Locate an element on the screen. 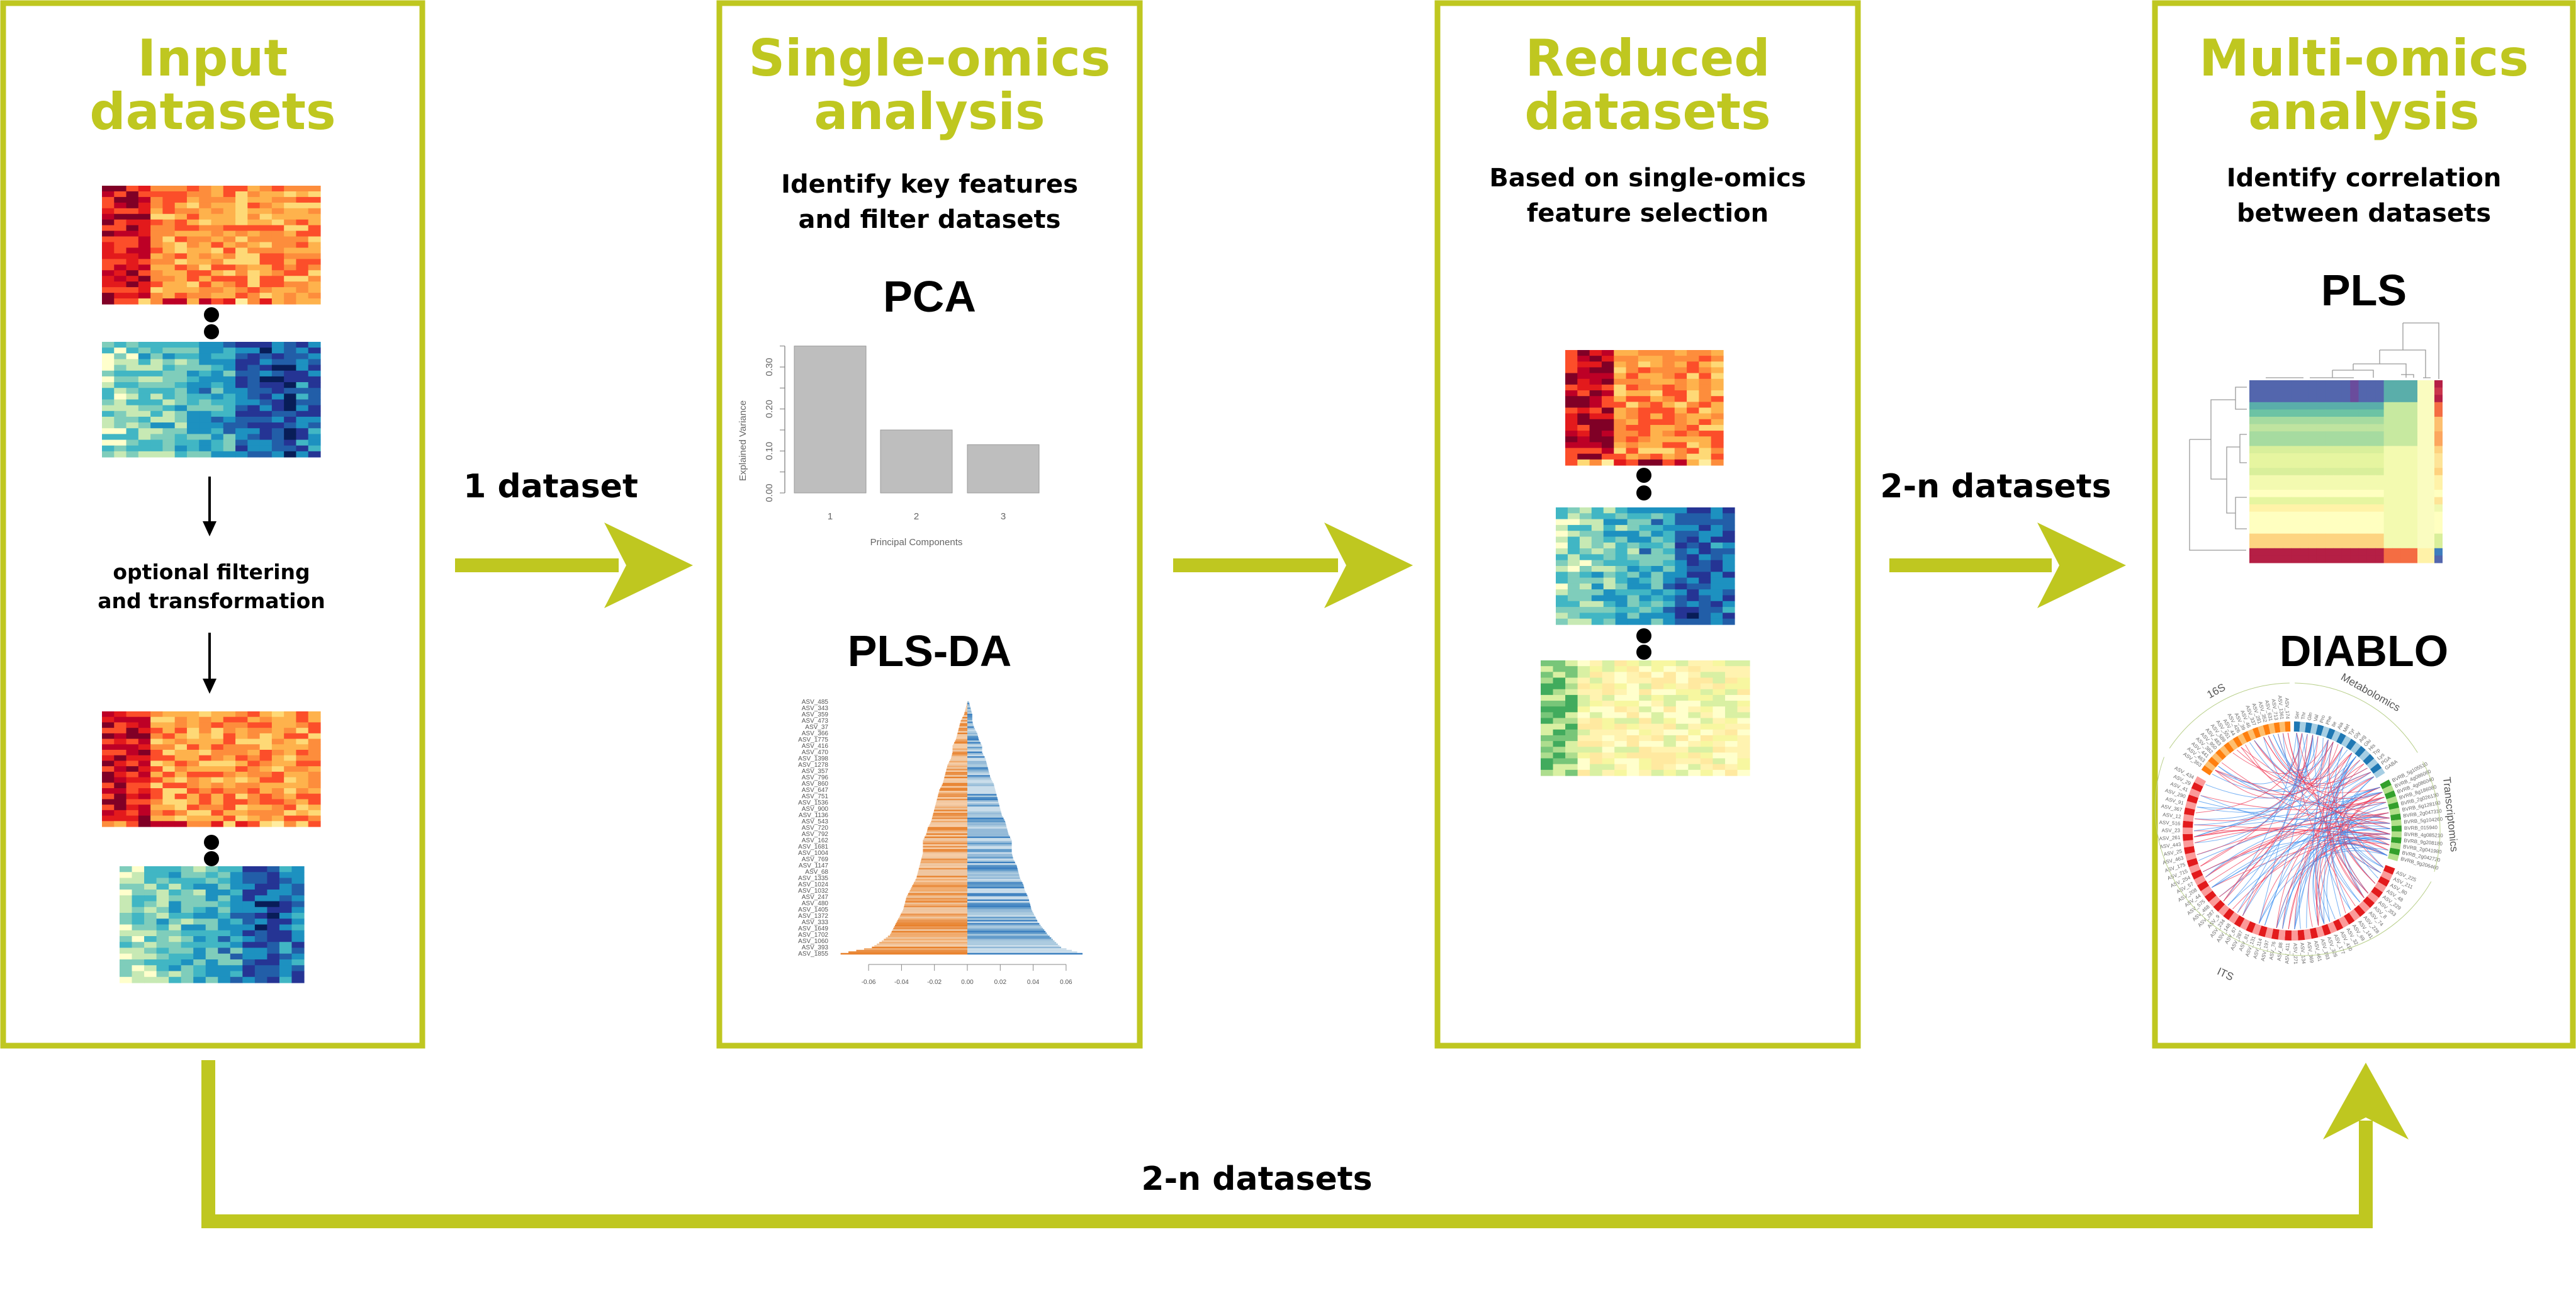 This screenshot has width=2576, height=1300. plsda-feature-label: ASV_1702 is located at coordinates (813, 935).